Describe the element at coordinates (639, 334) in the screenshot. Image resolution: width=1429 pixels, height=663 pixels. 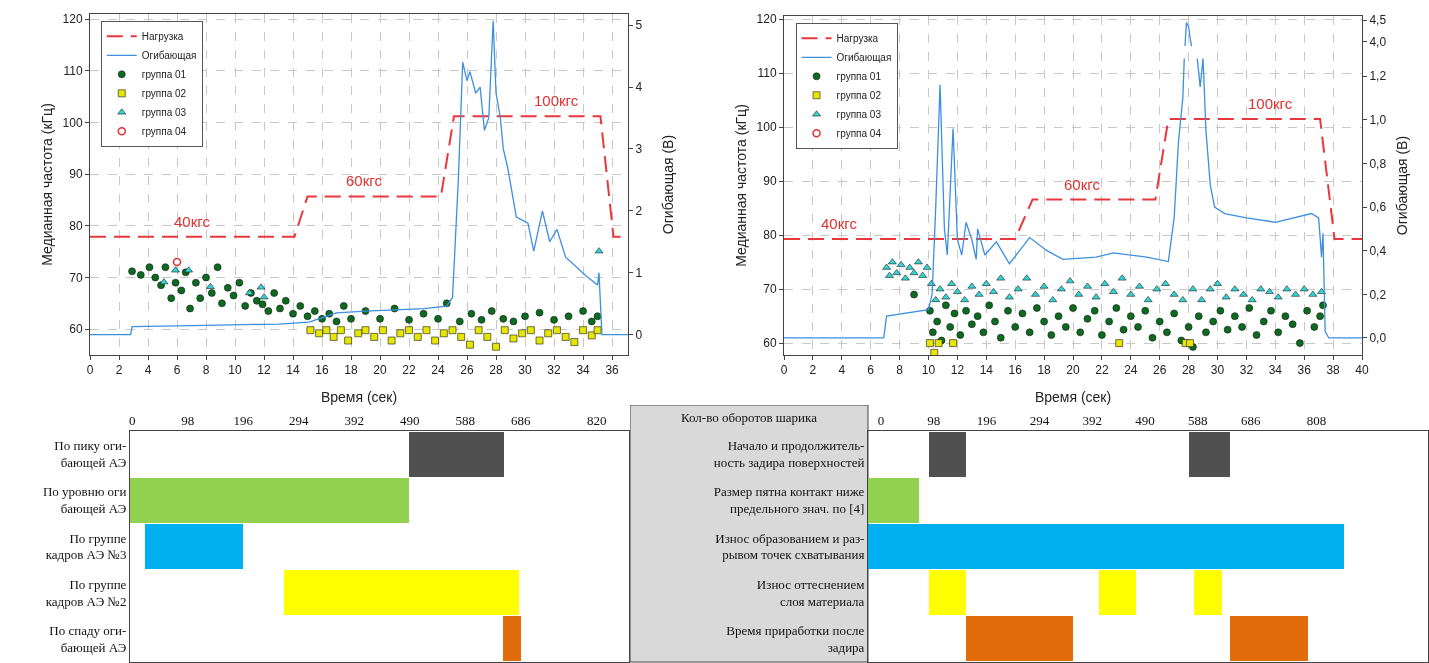
I see `y2-tick-label: 0` at that location.